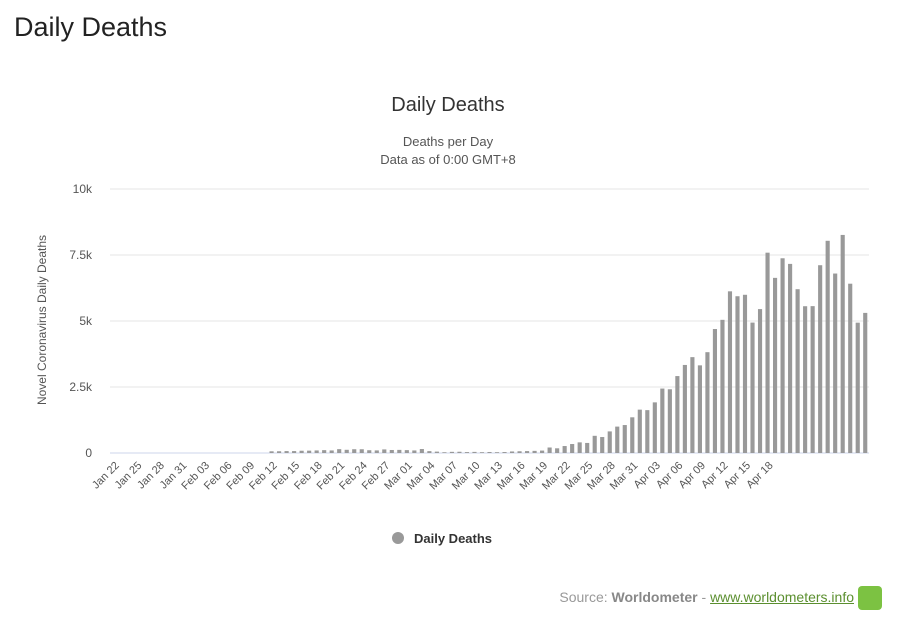 The width and height of the screenshot is (900, 625). What do you see at coordinates (654, 597) in the screenshot?
I see `source-name: Worldometer` at bounding box center [654, 597].